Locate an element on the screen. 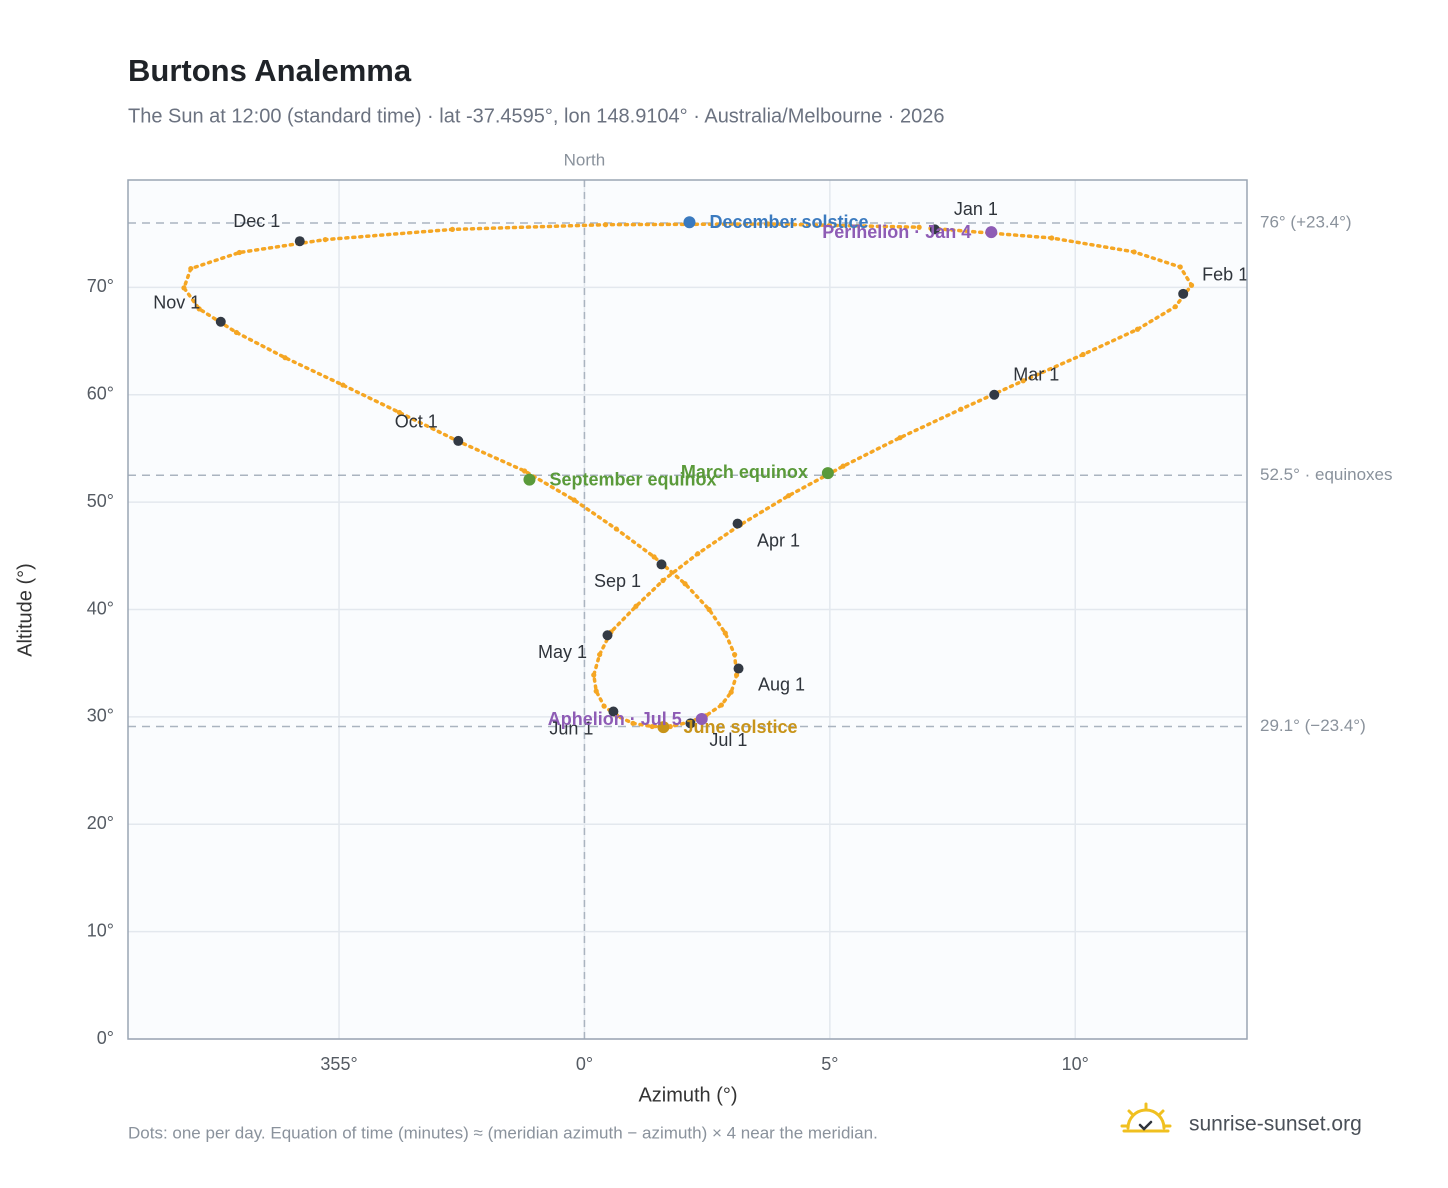 The width and height of the screenshot is (1448, 1188). month-label: Feb 1 is located at coordinates (1225, 275).